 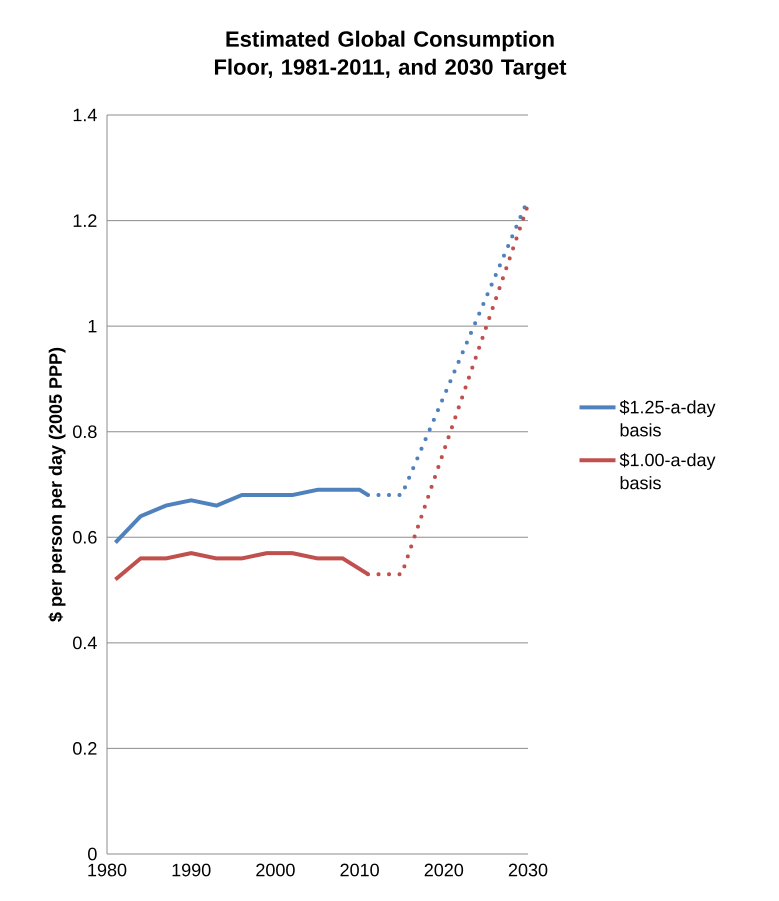 What do you see at coordinates (359, 870) in the screenshot?
I see `x-tick-label: 2010` at bounding box center [359, 870].